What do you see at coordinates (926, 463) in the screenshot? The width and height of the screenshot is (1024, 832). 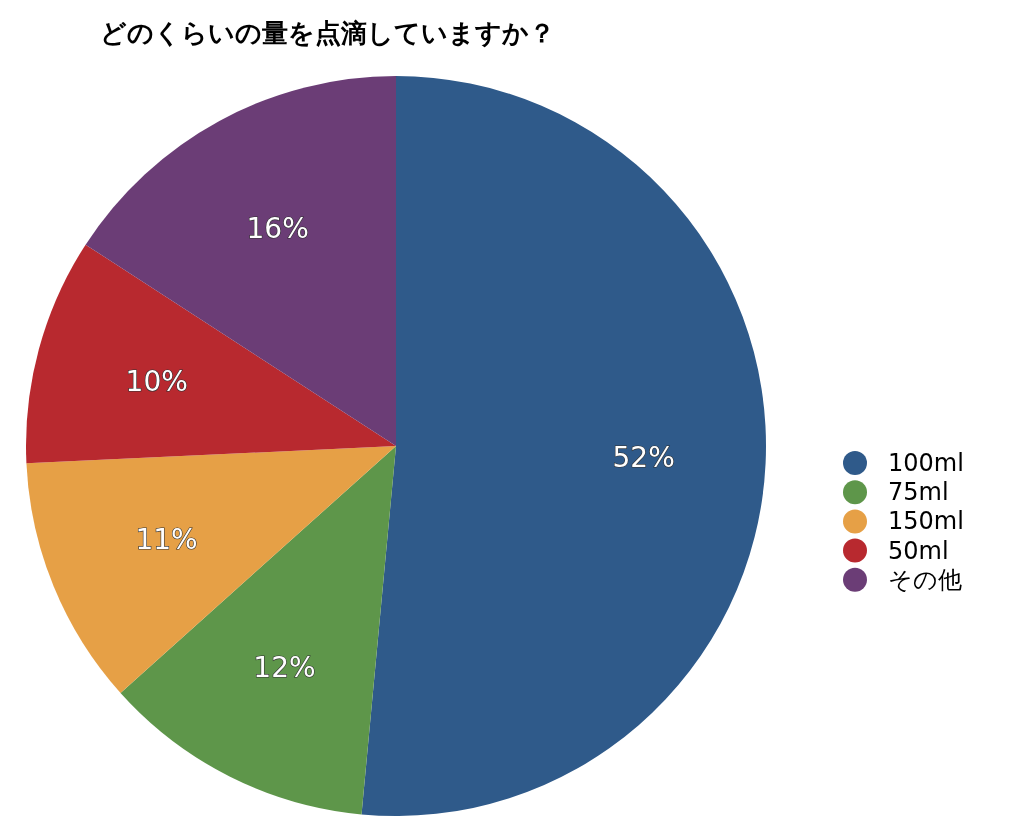 I see `legend-label: 100ml` at bounding box center [926, 463].